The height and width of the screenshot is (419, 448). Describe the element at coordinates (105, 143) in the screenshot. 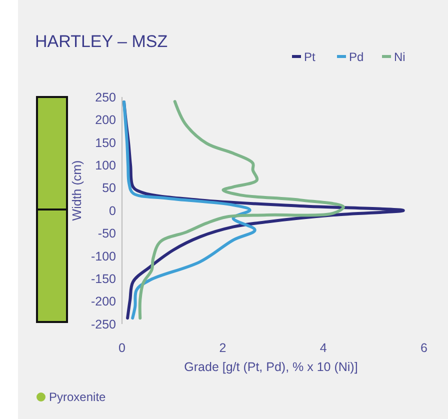

I see `y-tick-label: 150` at that location.